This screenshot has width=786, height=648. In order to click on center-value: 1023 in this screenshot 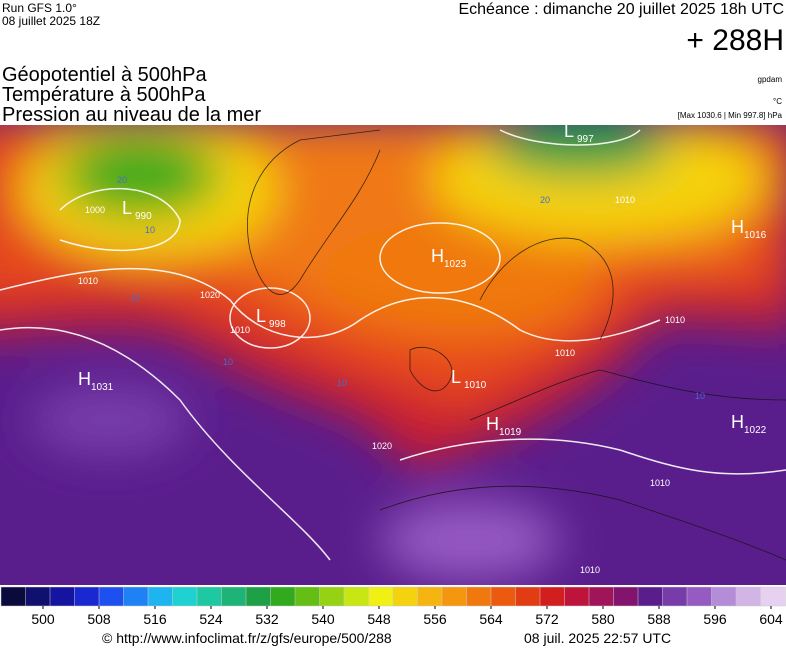, I will do `click(455, 264)`.